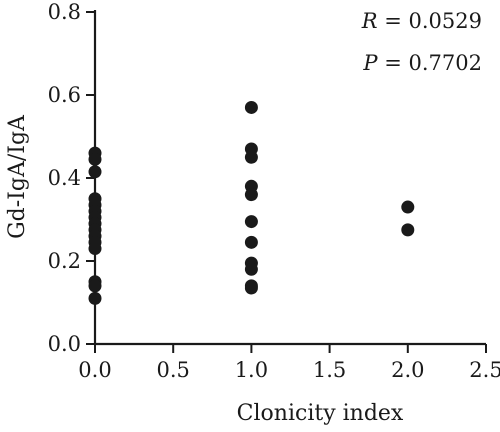  I want to click on p-value: = 0.7702, so click(430, 63).